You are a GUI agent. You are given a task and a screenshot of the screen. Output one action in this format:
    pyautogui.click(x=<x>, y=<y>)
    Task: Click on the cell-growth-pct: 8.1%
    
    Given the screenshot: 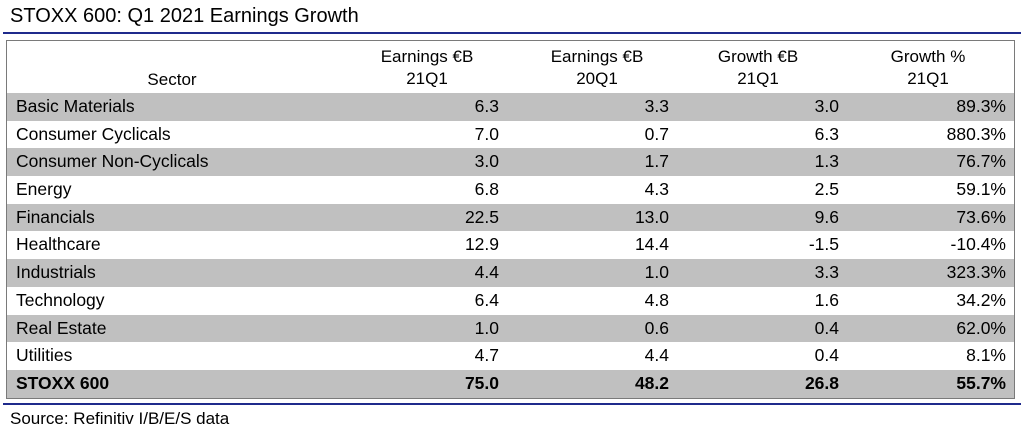 What is the action you would take?
    pyautogui.click(x=986, y=355)
    